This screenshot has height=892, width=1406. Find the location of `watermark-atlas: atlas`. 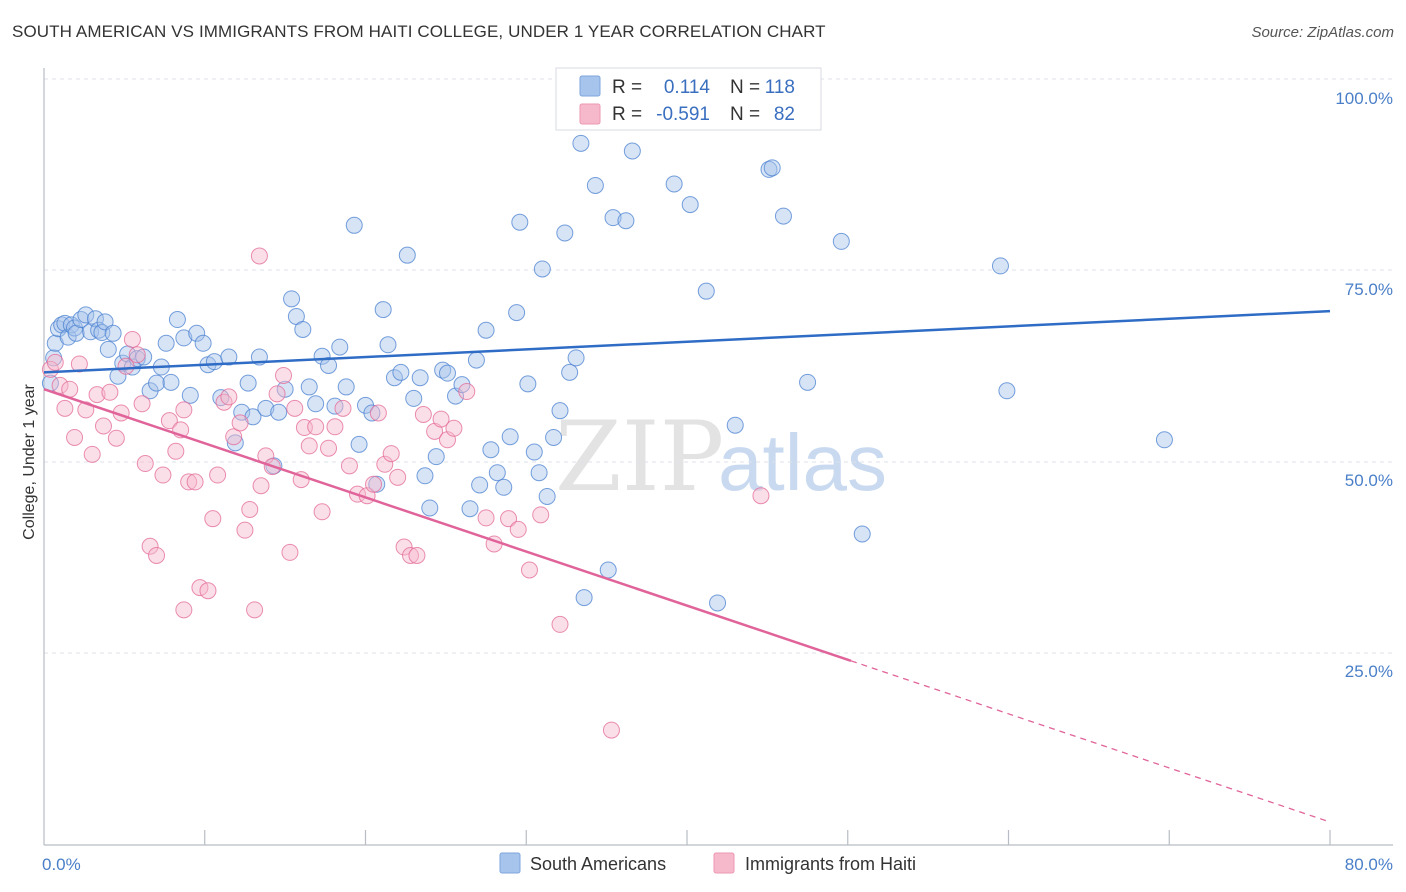

watermark-atlas: atlas is located at coordinates (802, 462).